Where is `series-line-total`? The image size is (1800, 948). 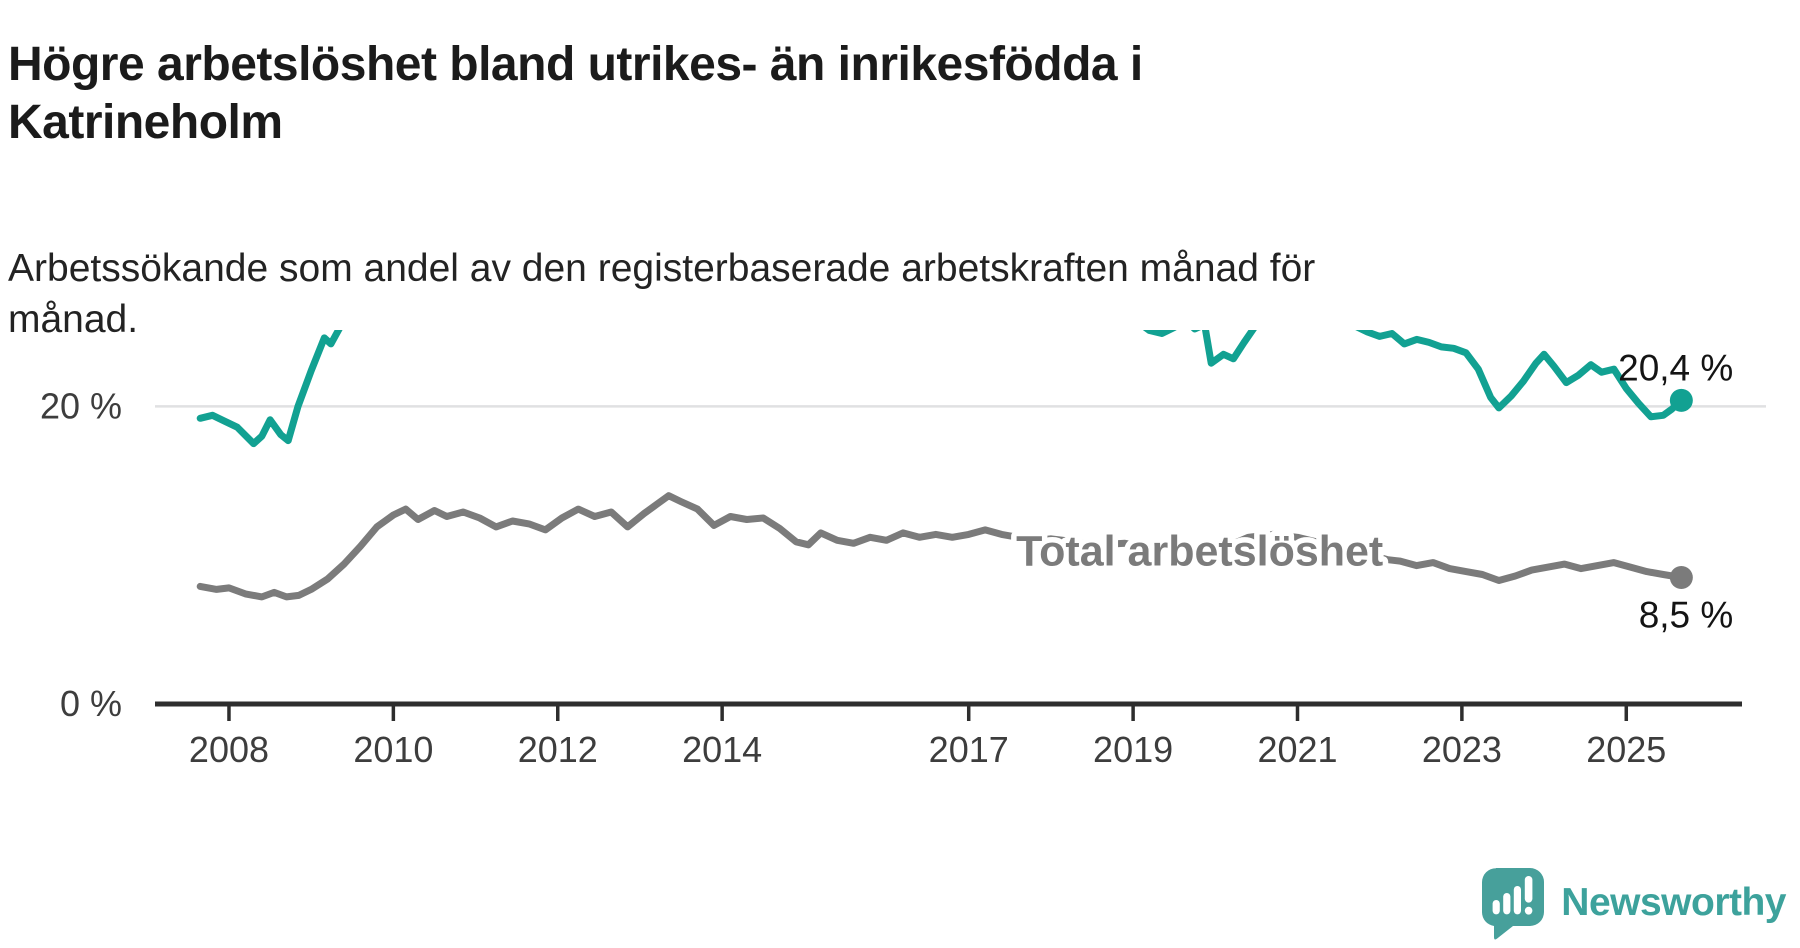
series-line-total is located at coordinates (940, 546).